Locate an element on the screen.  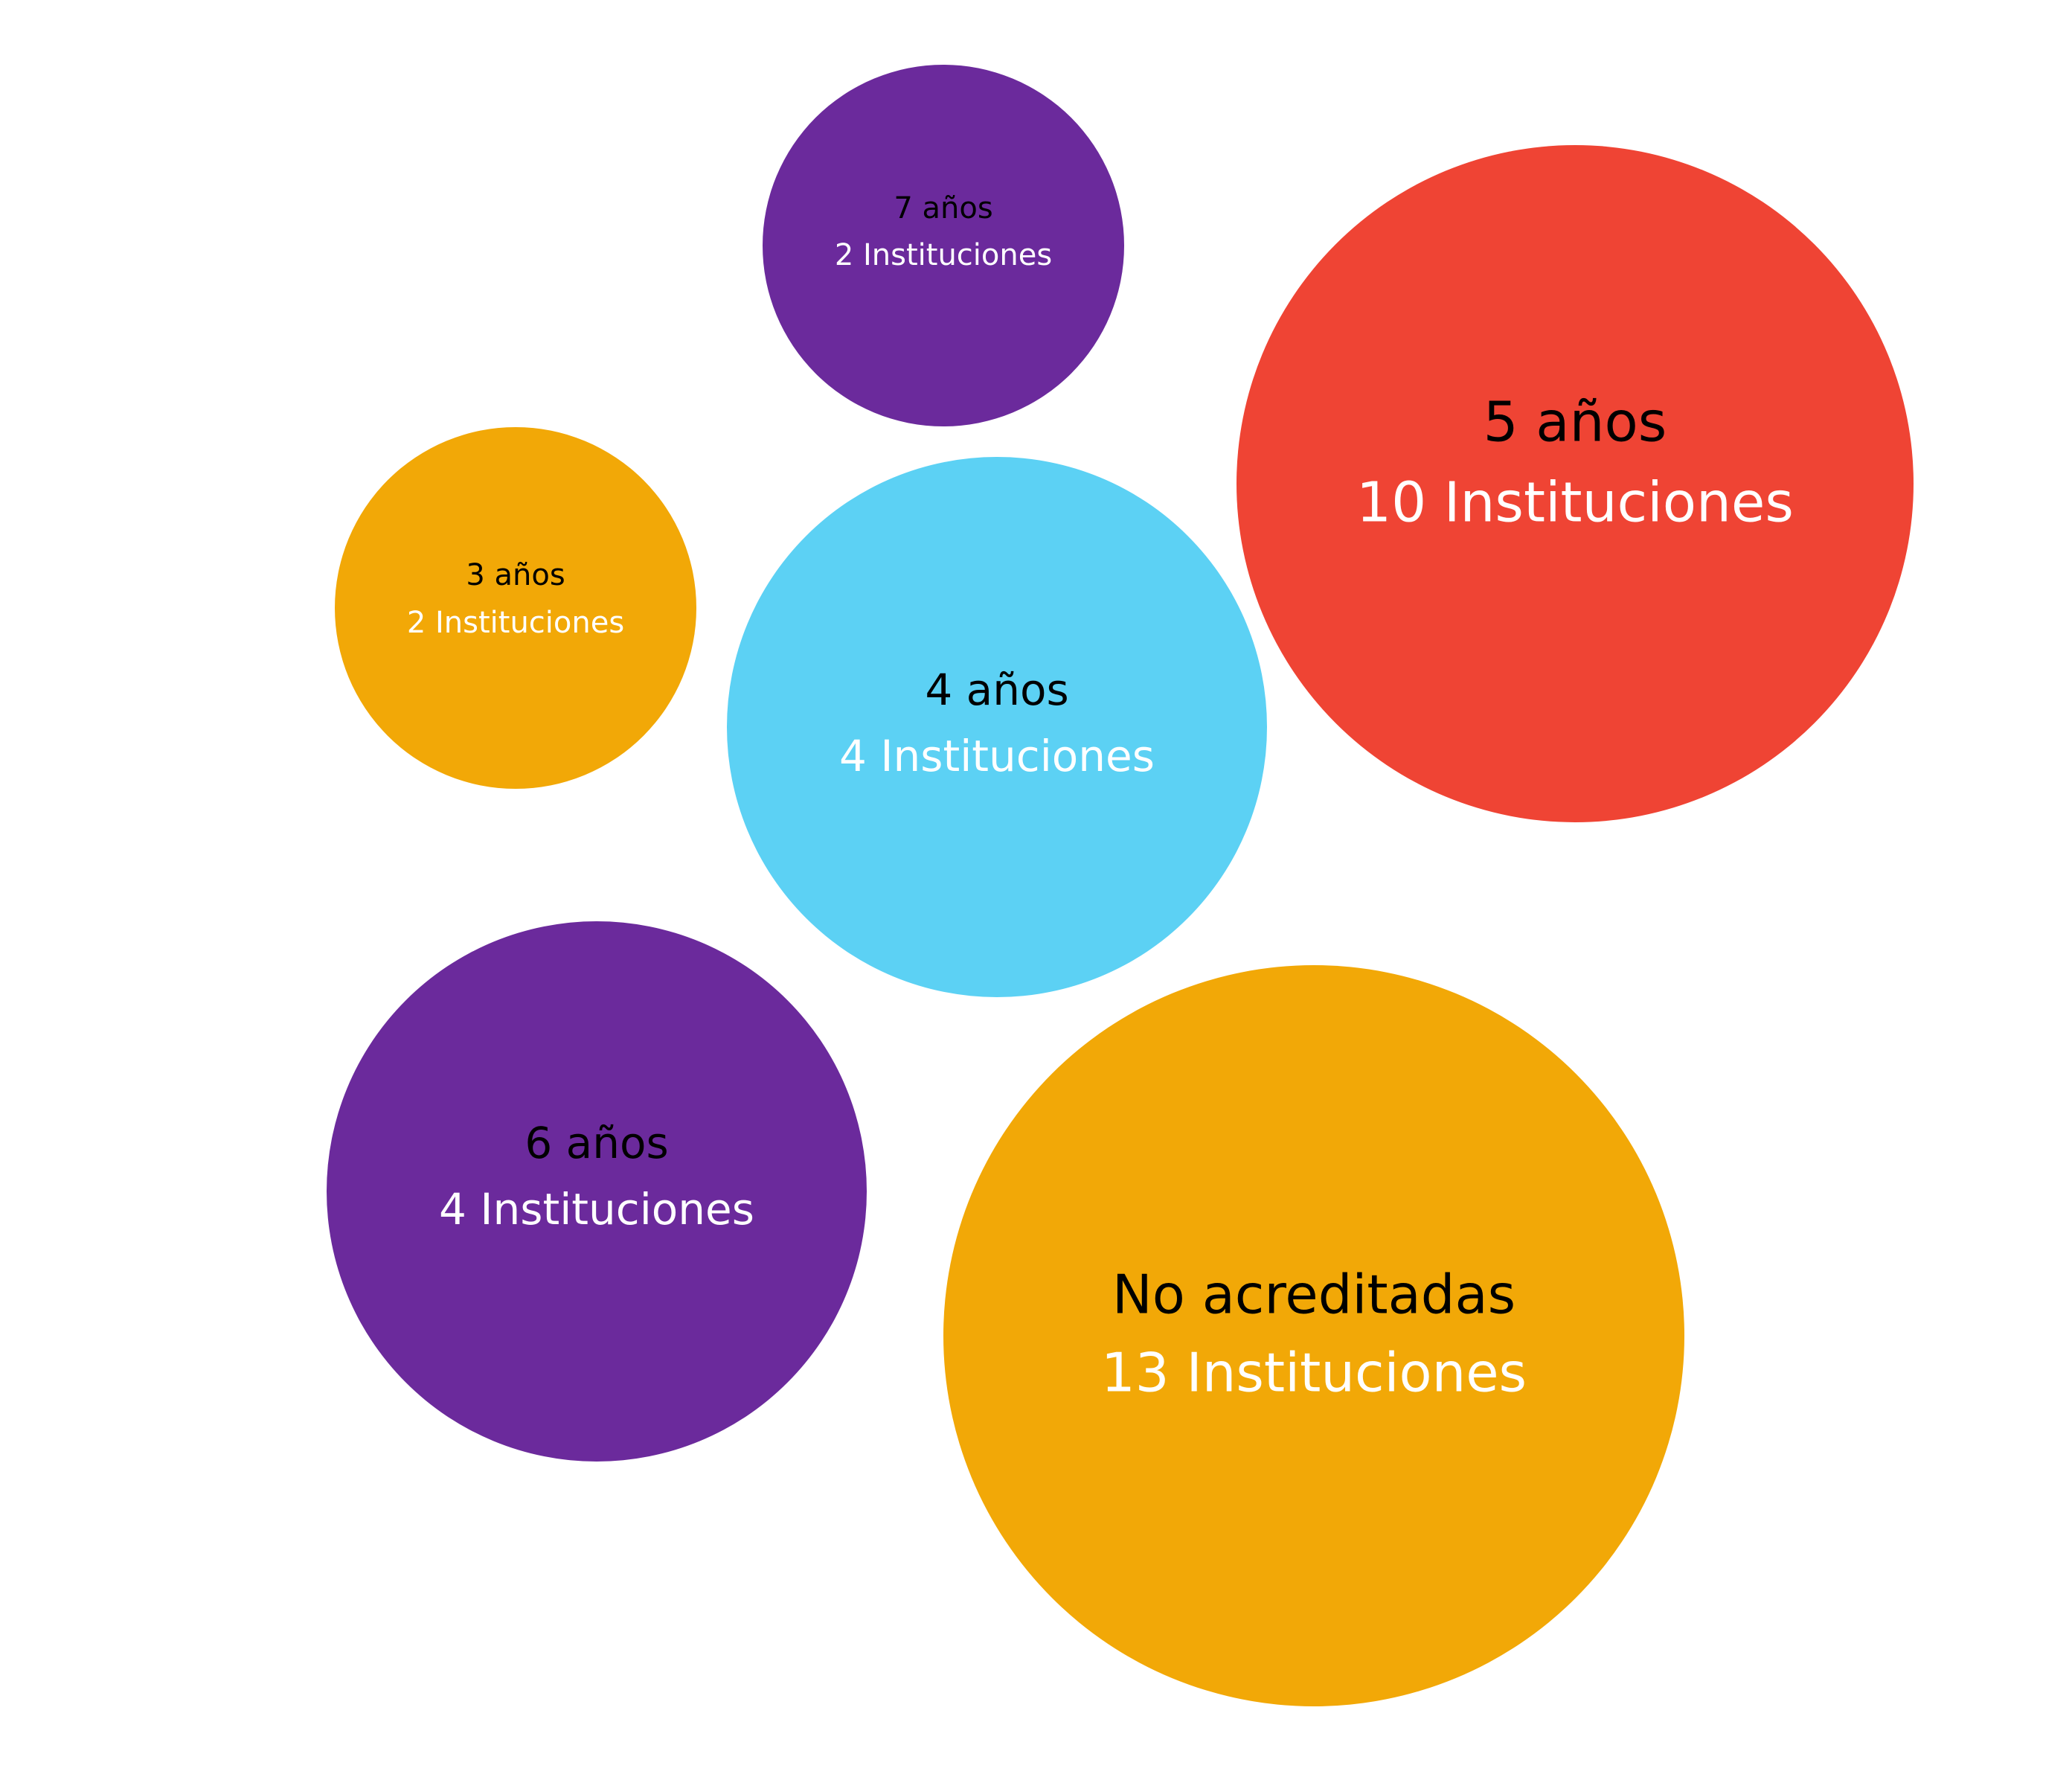
bubble-5-anos is located at coordinates (1576, 483).